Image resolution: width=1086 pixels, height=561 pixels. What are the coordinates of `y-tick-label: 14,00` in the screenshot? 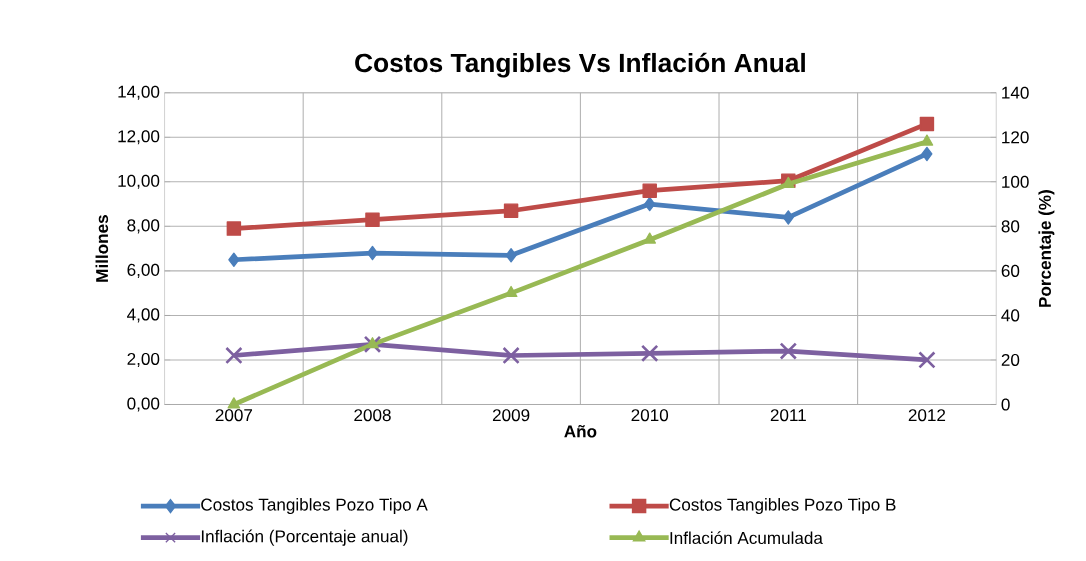 It's located at (139, 92).